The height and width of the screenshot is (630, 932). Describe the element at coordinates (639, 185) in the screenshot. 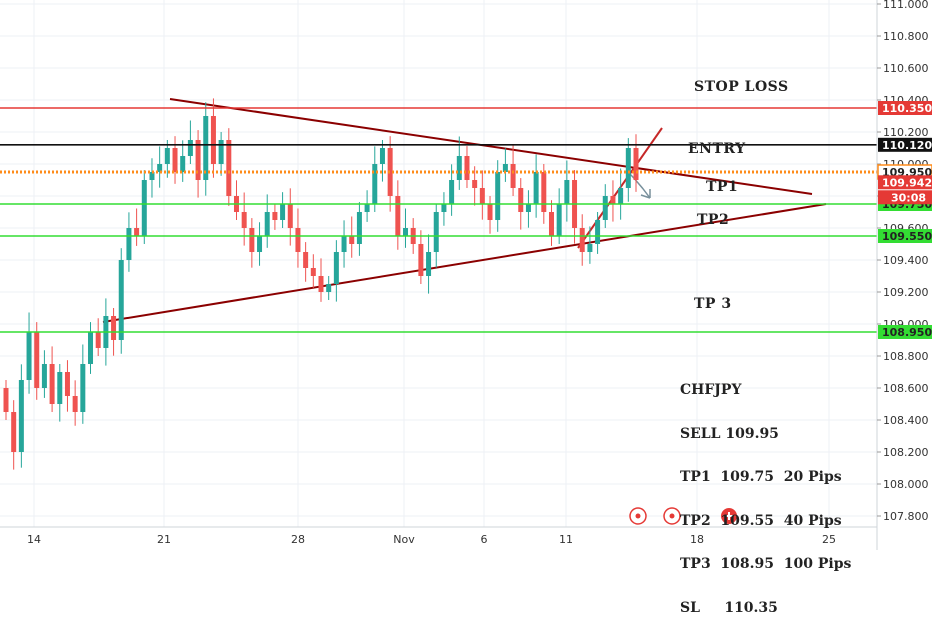

I see `projection-arrow-icon` at that location.